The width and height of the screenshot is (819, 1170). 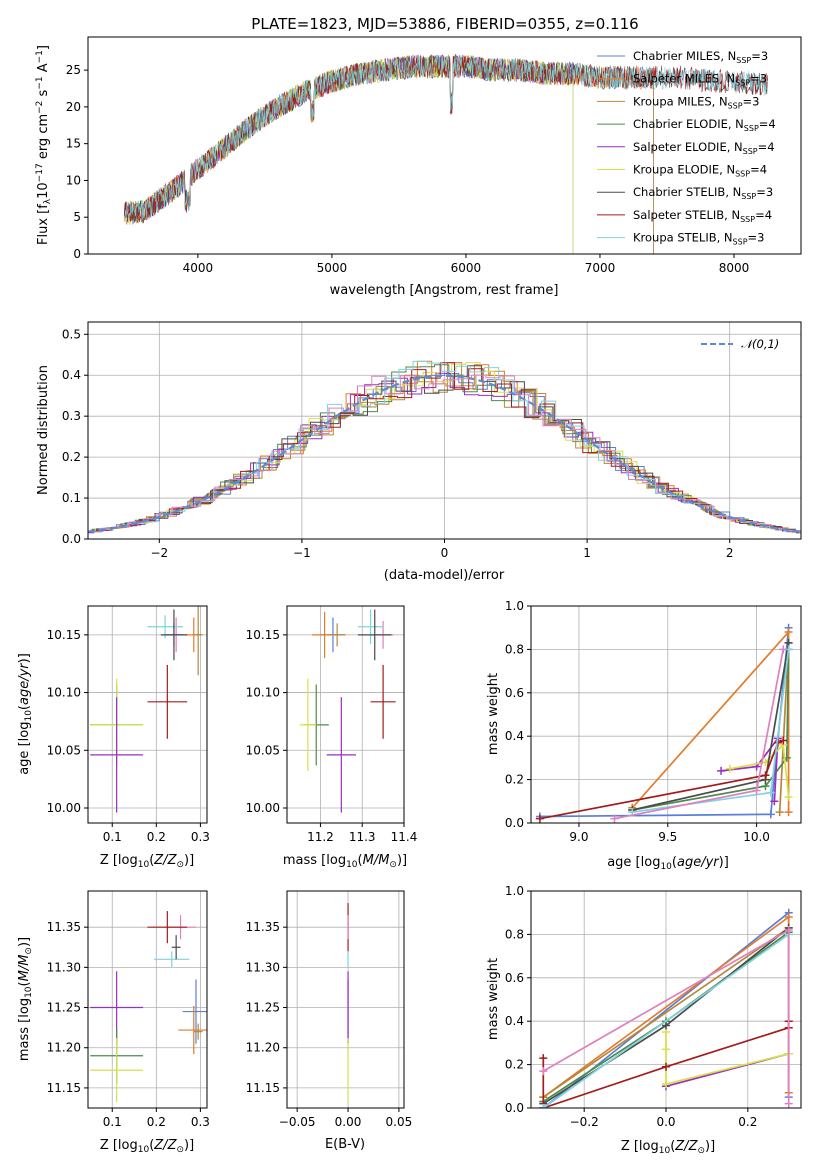 I want to click on spectrum-ylabel: Flux [fλ10−17 erg cm−2 s−1 A−1], so click(x=44, y=145).